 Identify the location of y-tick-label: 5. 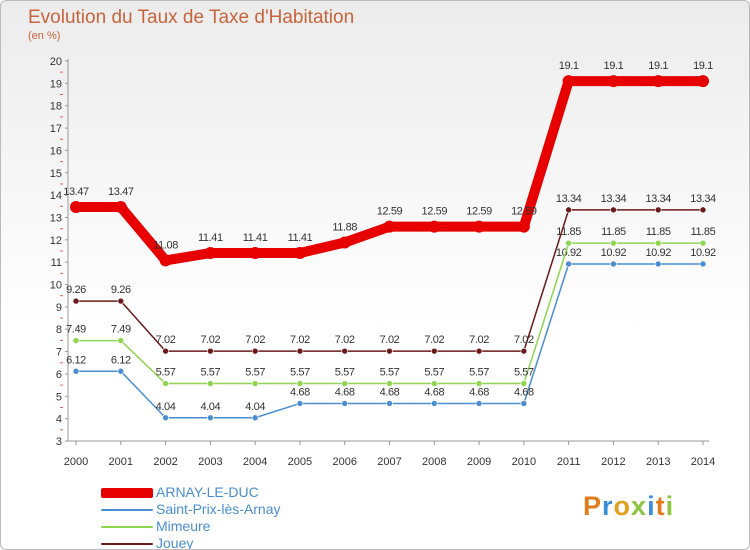
(59, 397).